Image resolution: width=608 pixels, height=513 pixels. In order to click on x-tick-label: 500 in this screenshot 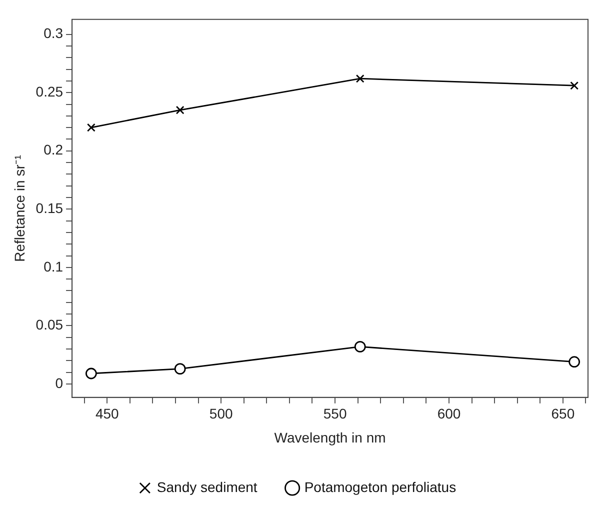, I will do `click(221, 414)`.